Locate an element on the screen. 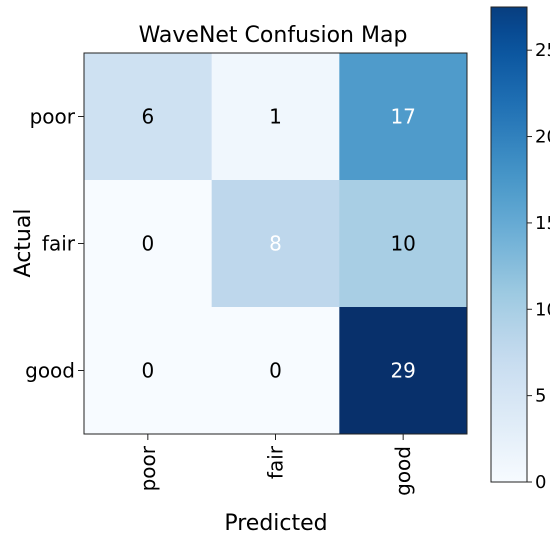  y-tick-label: poor is located at coordinates (53, 117).